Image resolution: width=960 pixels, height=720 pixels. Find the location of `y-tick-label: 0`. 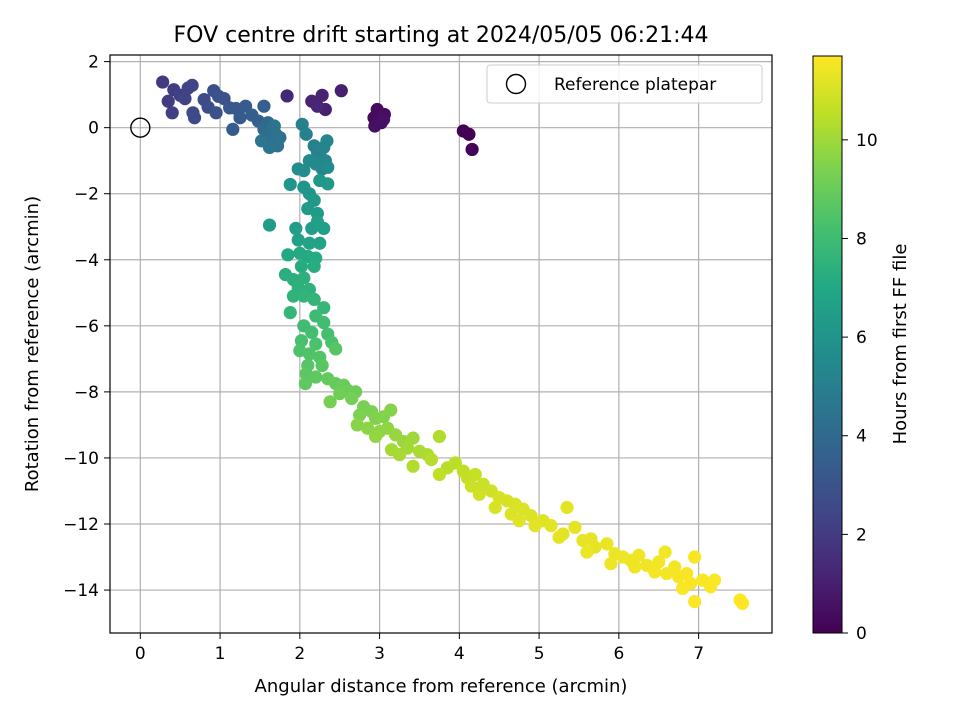

y-tick-label: 0 is located at coordinates (93, 129).